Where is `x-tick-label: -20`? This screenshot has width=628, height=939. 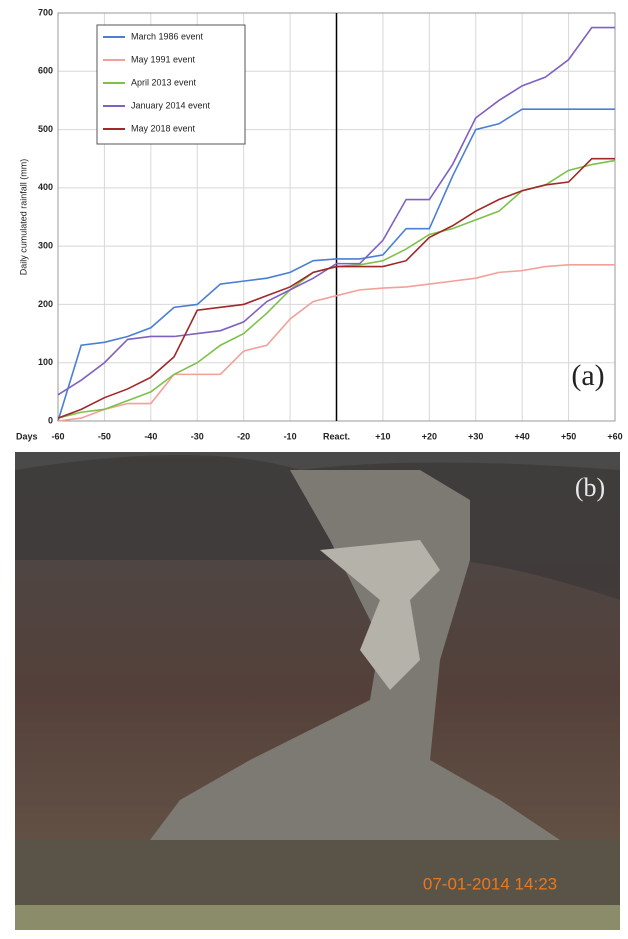
x-tick-label: -20 is located at coordinates (243, 436).